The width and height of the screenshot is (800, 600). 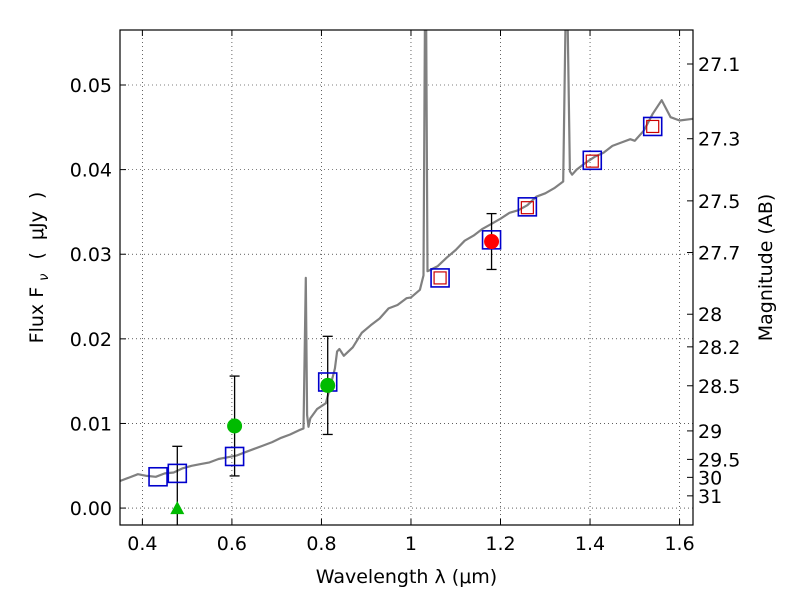 I want to click on right-tick-label: 28, so click(x=710, y=315).